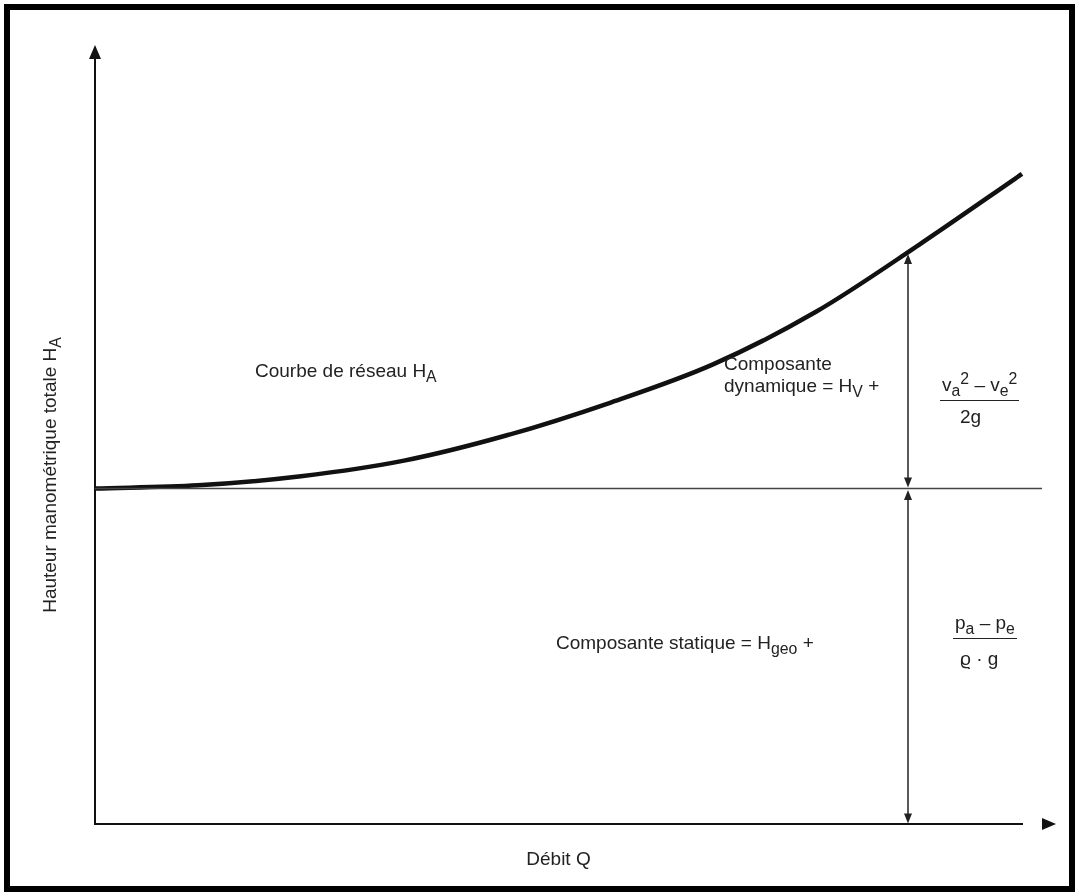  Describe the element at coordinates (979, 659) in the screenshot. I see `annotation: ϱ · g` at that location.